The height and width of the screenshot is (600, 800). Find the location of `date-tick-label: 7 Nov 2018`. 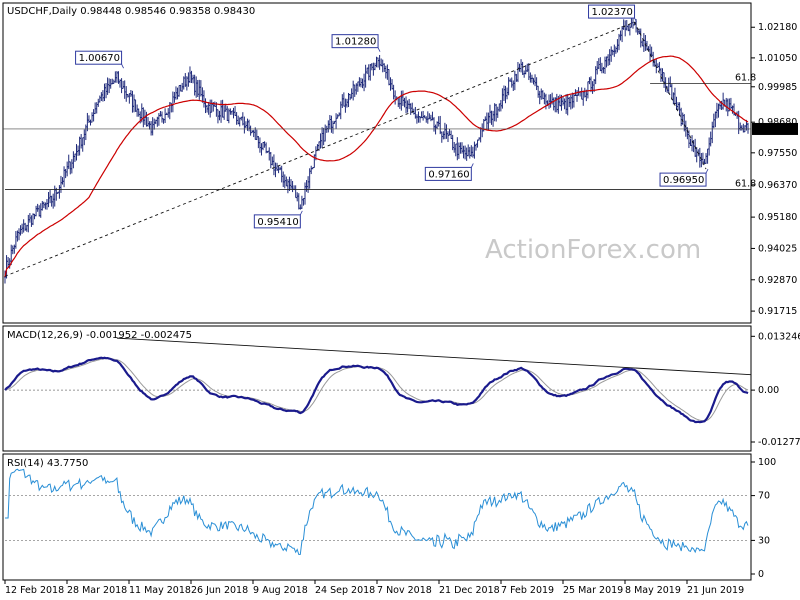

date-tick-label: 7 Nov 2018 is located at coordinates (404, 590).